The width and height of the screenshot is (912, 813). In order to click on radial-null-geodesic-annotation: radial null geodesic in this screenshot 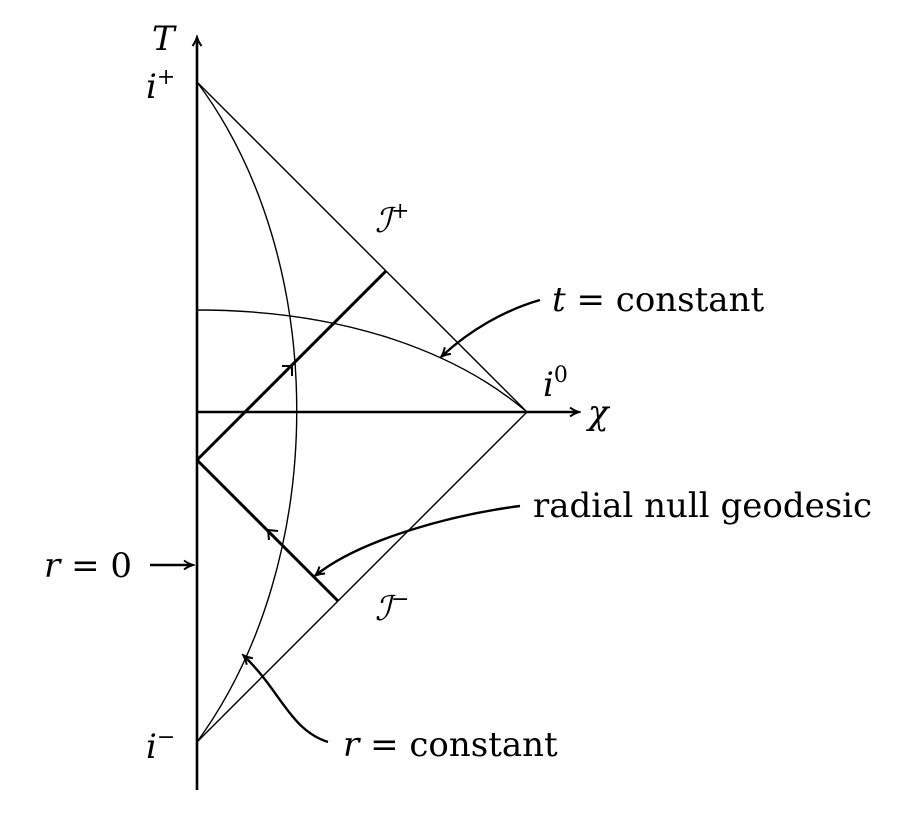, I will do `click(702, 506)`.